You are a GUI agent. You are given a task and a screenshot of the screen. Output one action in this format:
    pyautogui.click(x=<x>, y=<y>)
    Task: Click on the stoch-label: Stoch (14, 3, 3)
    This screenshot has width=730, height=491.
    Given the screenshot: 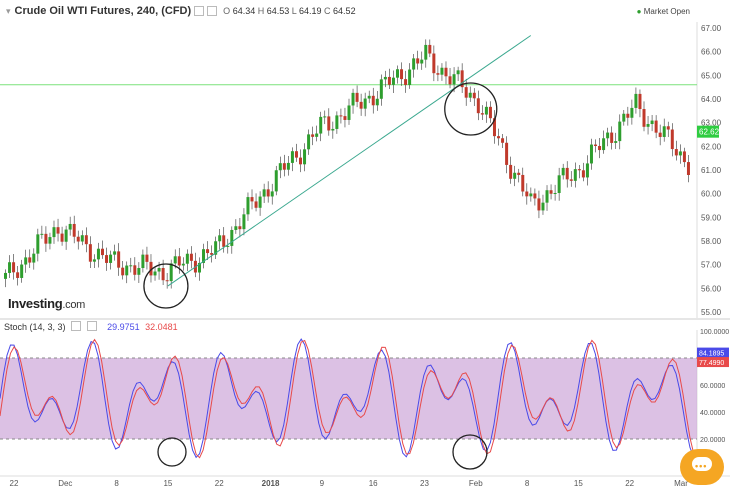 What is the action you would take?
    pyautogui.click(x=35, y=327)
    